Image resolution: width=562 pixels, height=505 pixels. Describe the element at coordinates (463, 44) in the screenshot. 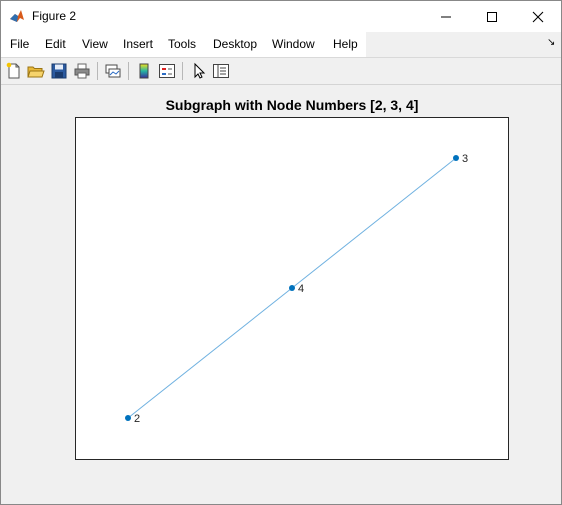

I see `menu-bar-empty-area` at that location.